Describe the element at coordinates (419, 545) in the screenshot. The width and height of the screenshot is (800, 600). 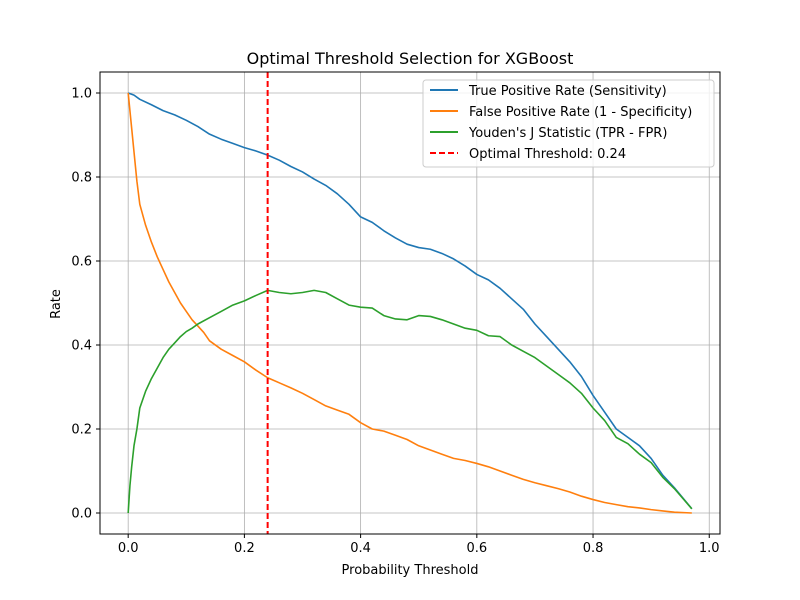
I see `x-axis-ticks: 0.0 0.2 0.4 0.6 0.8 1.0` at that location.